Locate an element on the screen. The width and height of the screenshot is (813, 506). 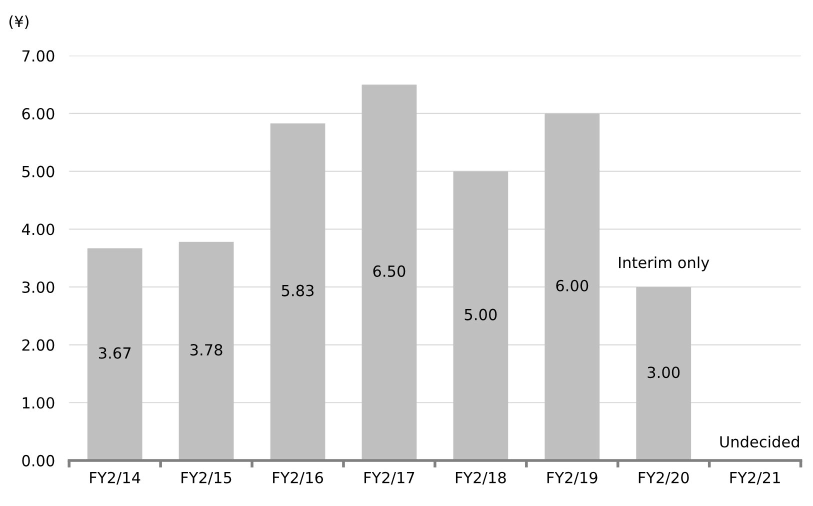
y-tick-label: 3.00 is located at coordinates (38, 287).